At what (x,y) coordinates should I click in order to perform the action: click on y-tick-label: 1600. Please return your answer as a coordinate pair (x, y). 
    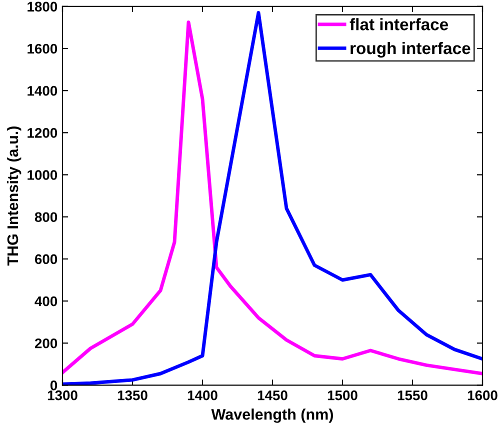
    Looking at the image, I should click on (43, 49).